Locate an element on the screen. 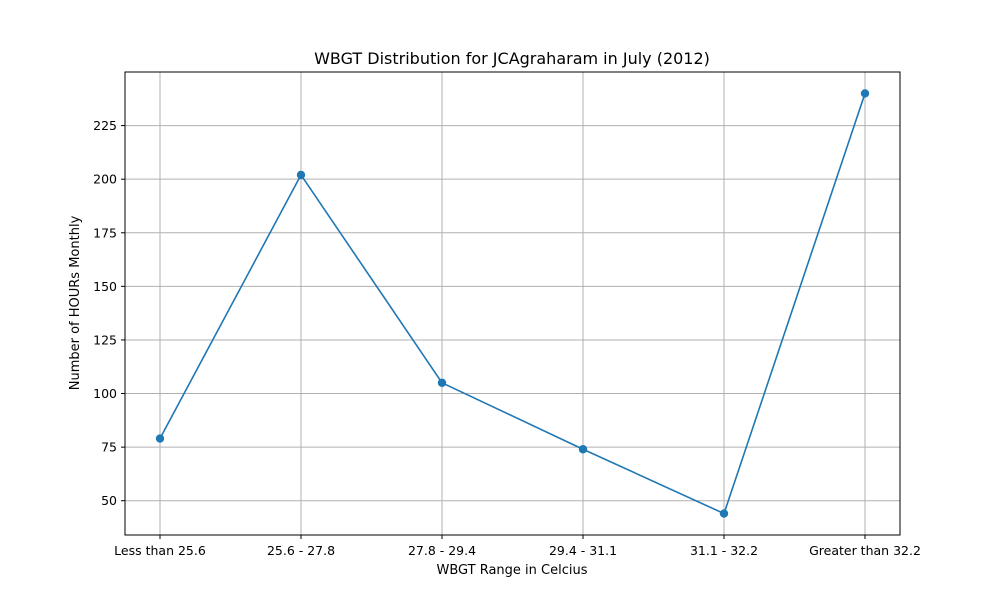 This screenshot has height=604, width=1000. y-tick-label: 125 is located at coordinates (105, 339).